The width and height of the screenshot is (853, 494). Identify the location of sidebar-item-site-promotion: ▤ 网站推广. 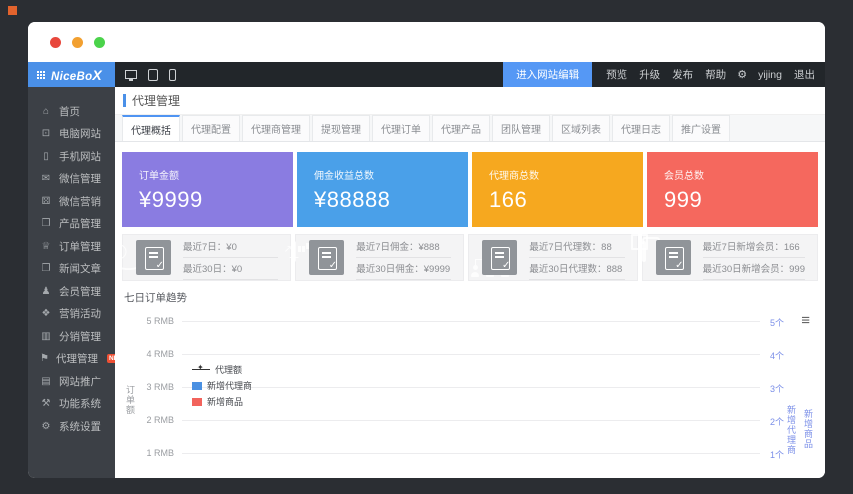
(71, 381).